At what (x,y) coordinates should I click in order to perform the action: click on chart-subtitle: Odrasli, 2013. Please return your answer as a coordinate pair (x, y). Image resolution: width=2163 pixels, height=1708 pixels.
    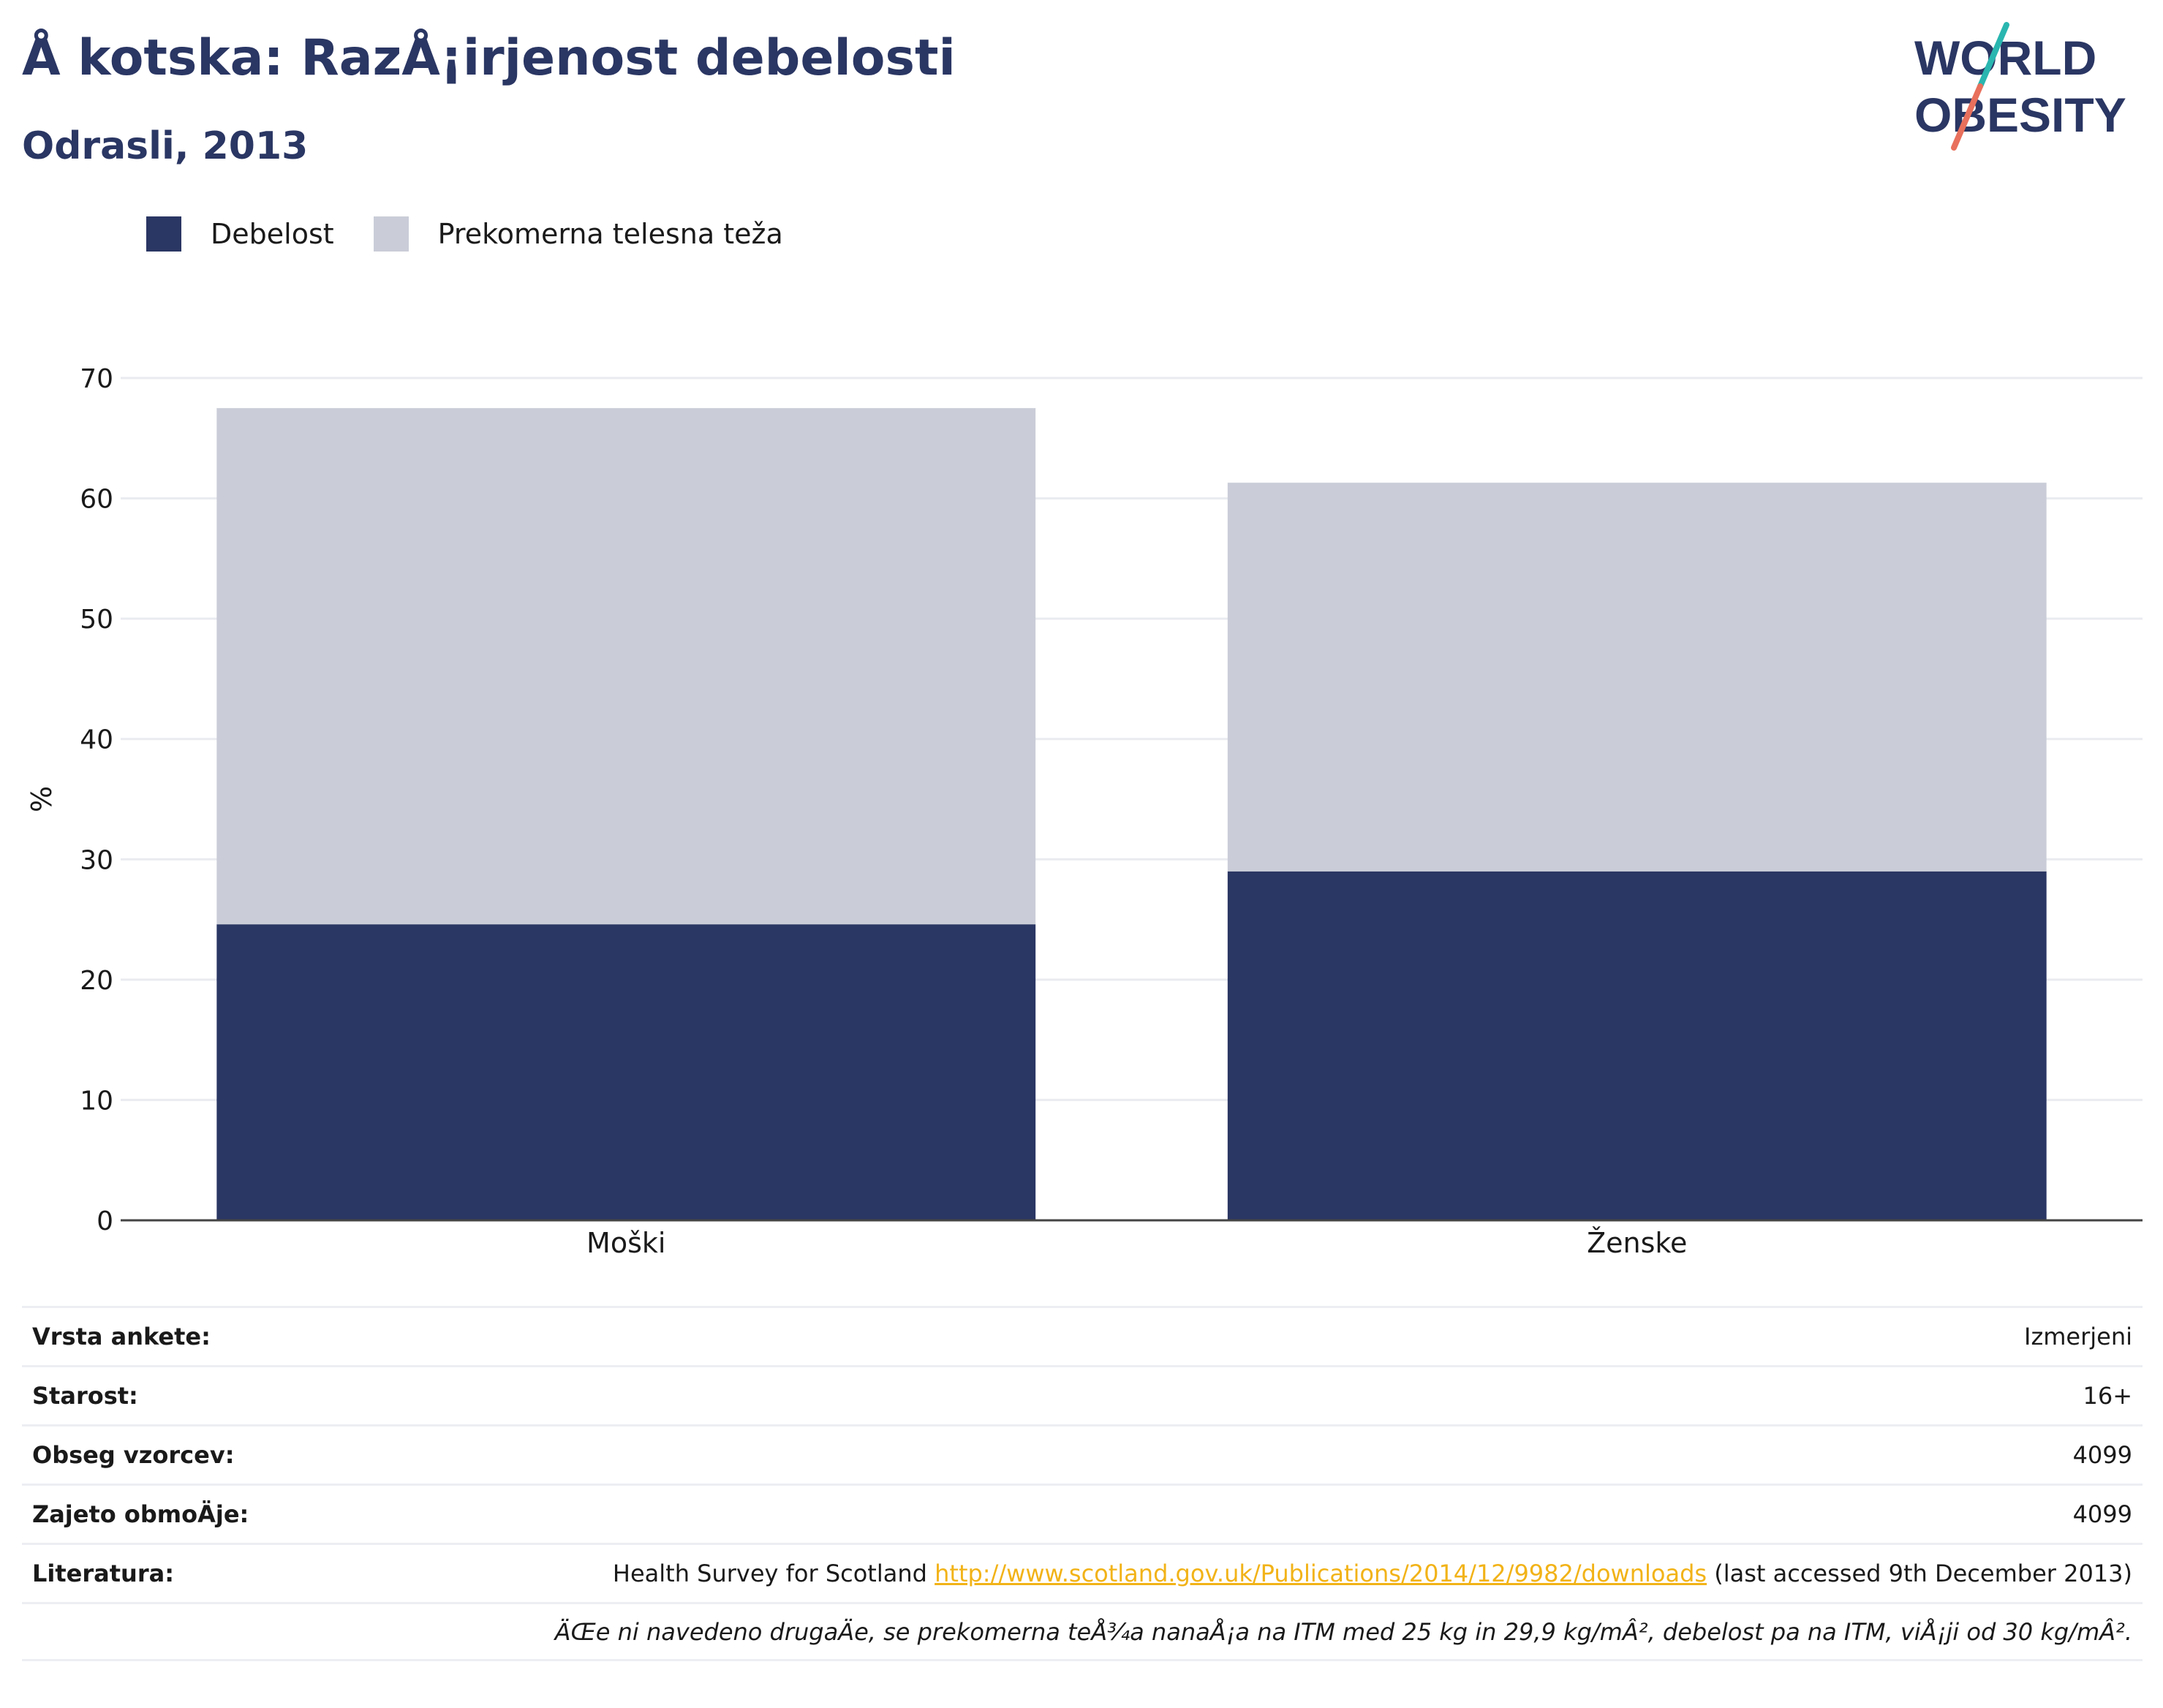
    Looking at the image, I should click on (166, 146).